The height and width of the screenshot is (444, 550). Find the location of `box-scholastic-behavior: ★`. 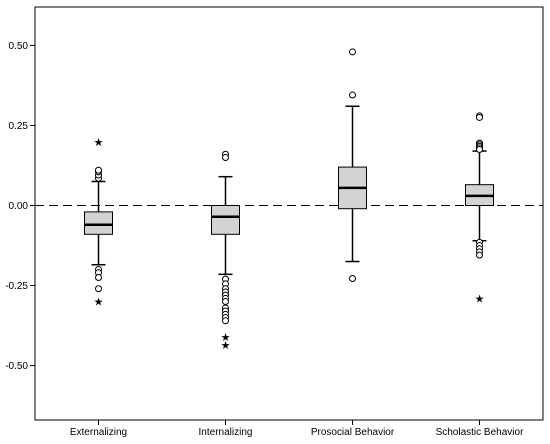

box-scholastic-behavior: ★ is located at coordinates (479, 208).